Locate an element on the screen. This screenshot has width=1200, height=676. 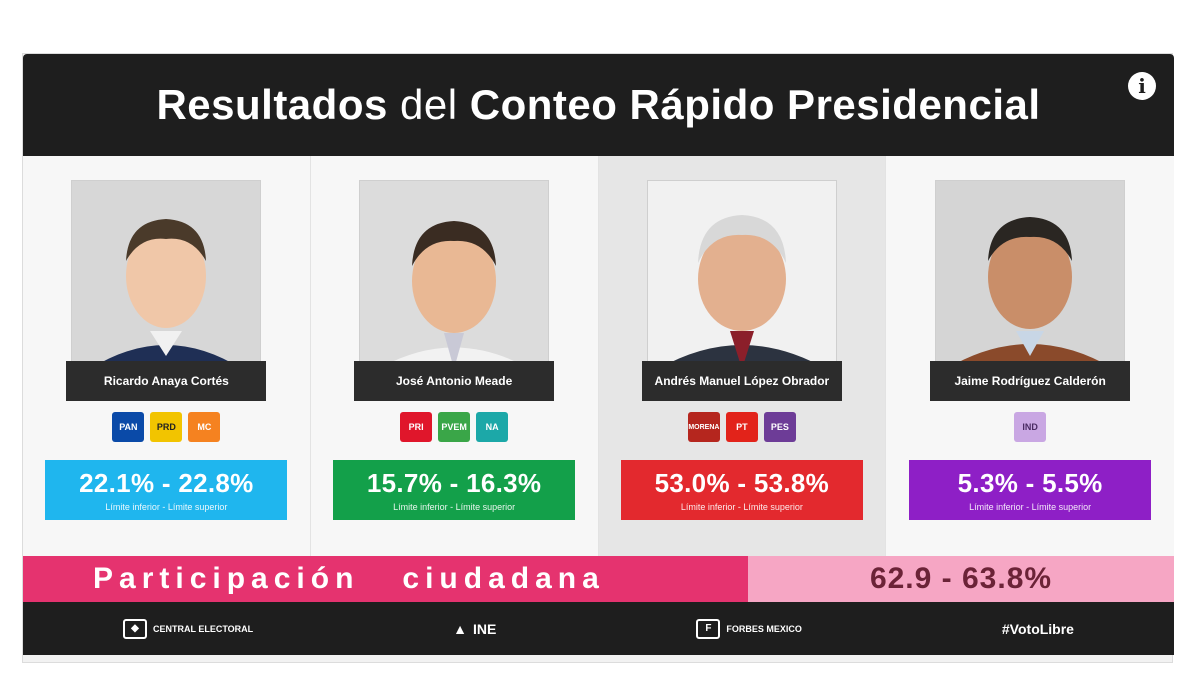
party-logo: PES is located at coordinates (779, 427).